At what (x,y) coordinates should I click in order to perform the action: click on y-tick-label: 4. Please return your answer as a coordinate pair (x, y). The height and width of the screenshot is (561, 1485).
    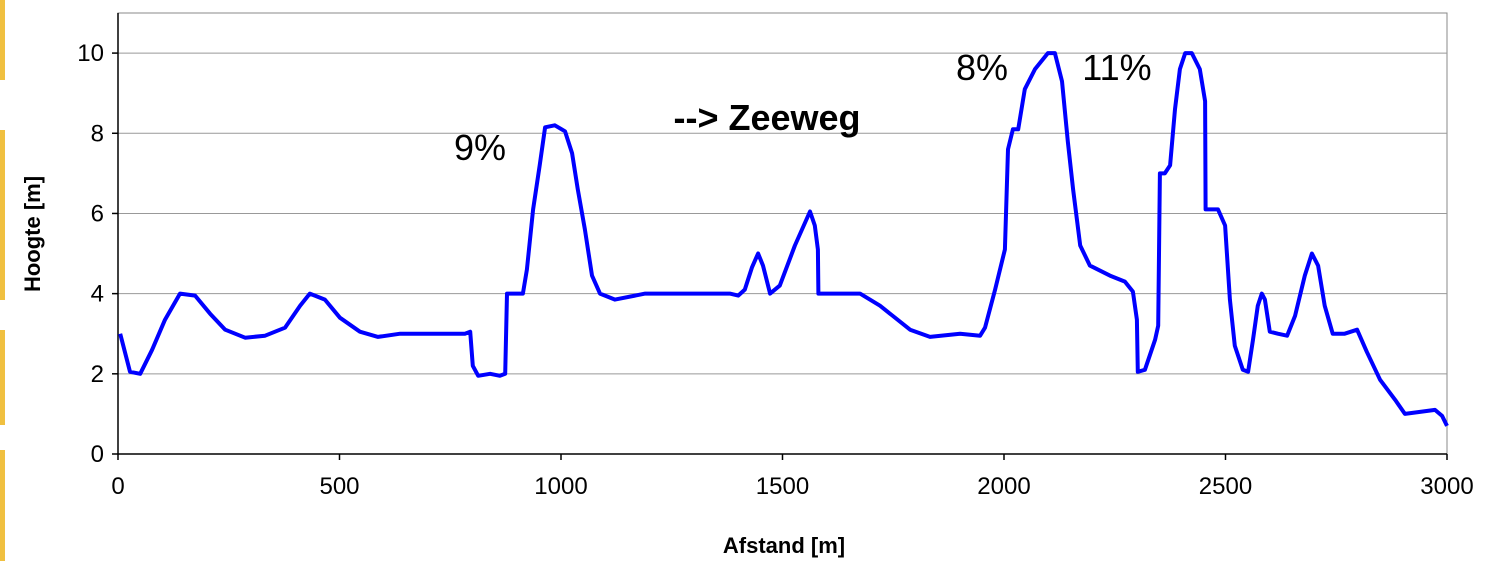
    Looking at the image, I should click on (97, 294).